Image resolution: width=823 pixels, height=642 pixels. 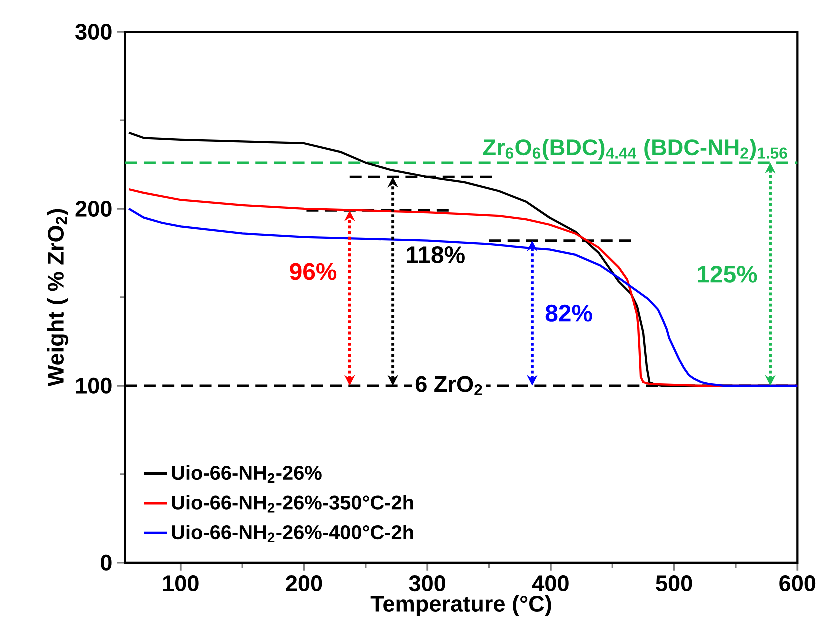 What do you see at coordinates (94, 386) in the screenshot?
I see `y-tick-label: 100` at bounding box center [94, 386].